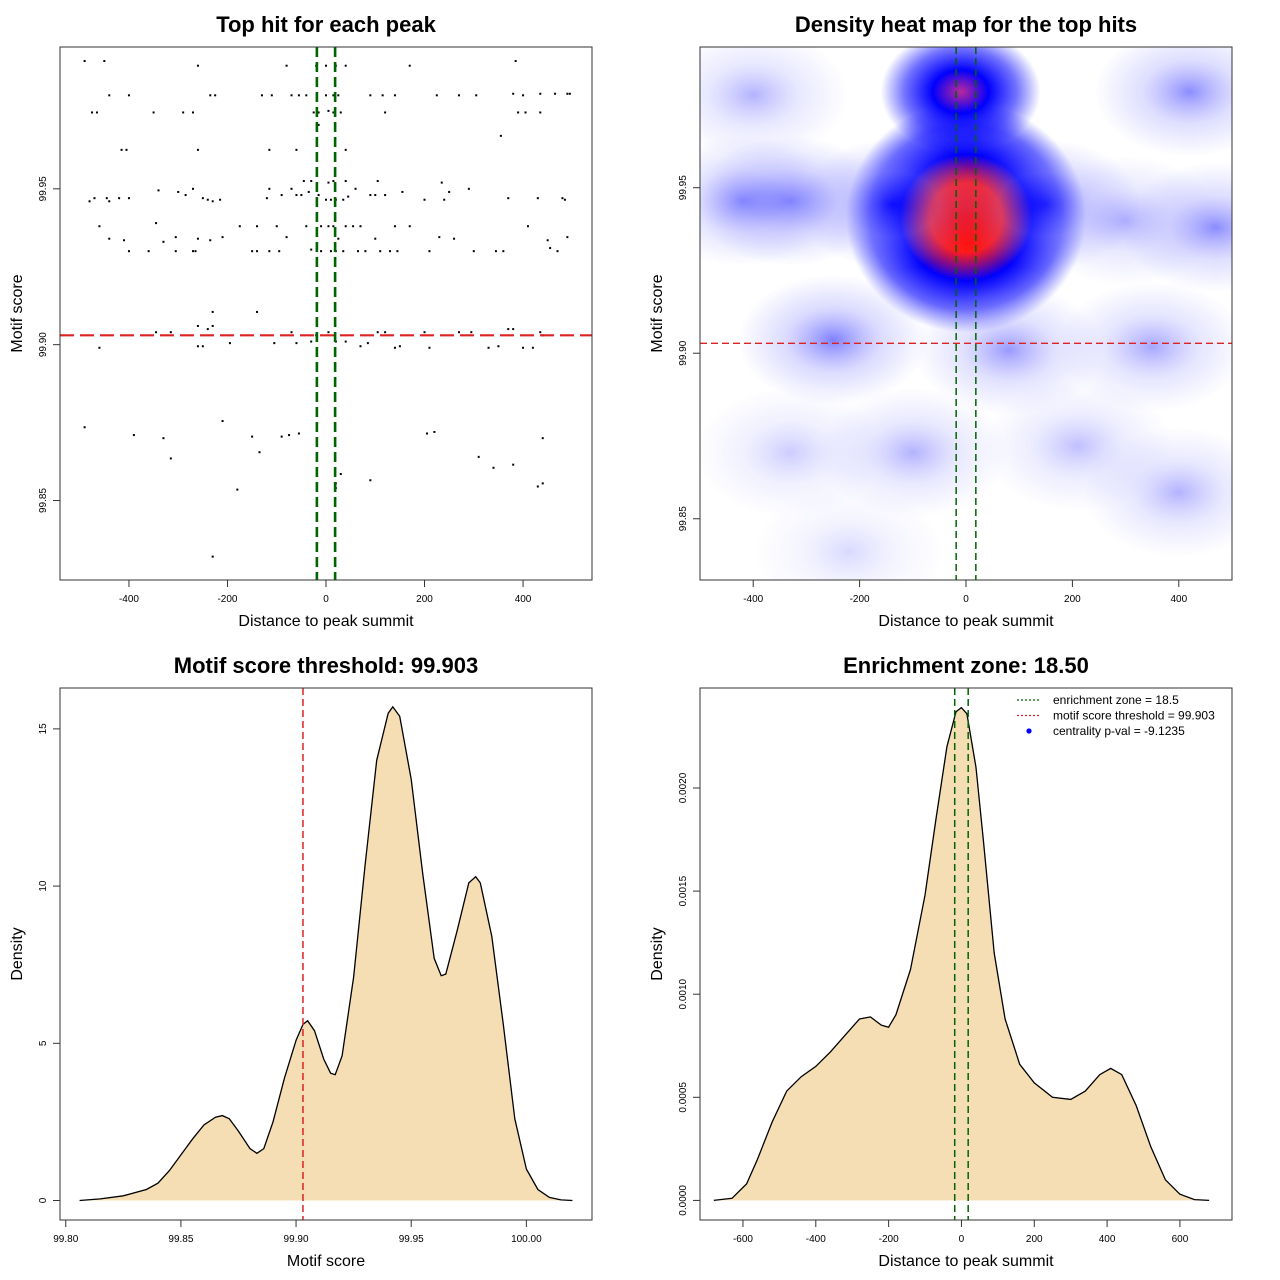  Describe the element at coordinates (43, 344) in the screenshot. I see `y-tick-label: 99.90` at that location.